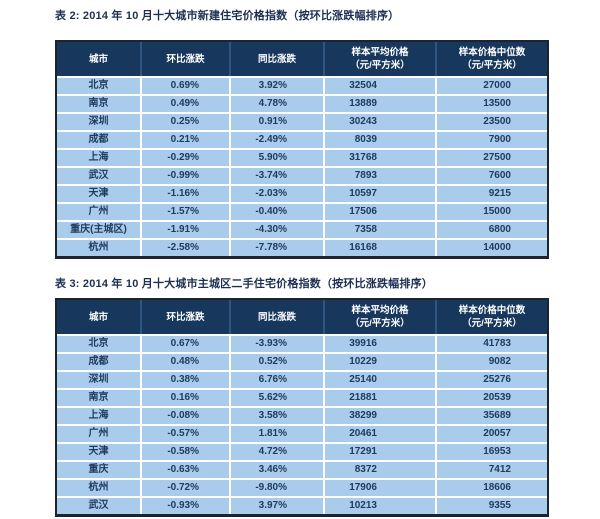  I want to click on column-header-yoy-change: 同比涨跌, so click(276, 318).